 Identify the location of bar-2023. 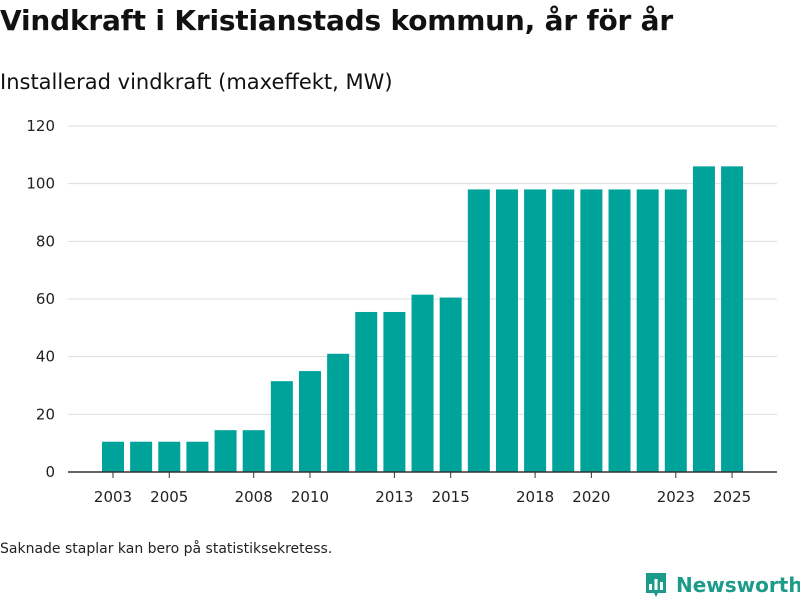
(675, 330).